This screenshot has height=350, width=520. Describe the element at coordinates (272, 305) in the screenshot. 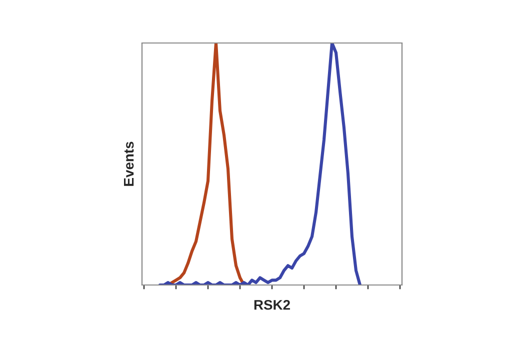

I see `x-axis-title: RSK2` at that location.